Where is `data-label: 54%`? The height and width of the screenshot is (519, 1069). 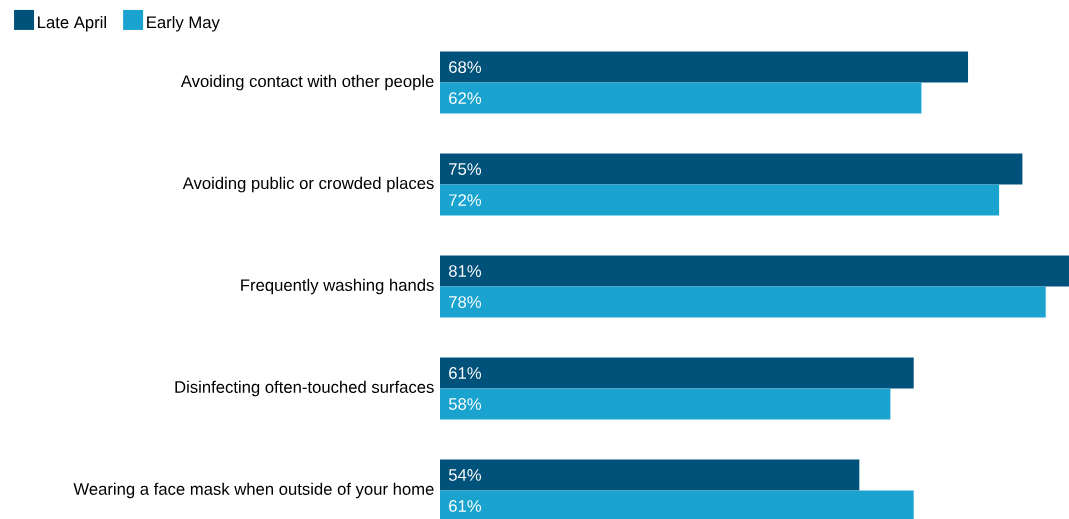
data-label: 54% is located at coordinates (465, 475).